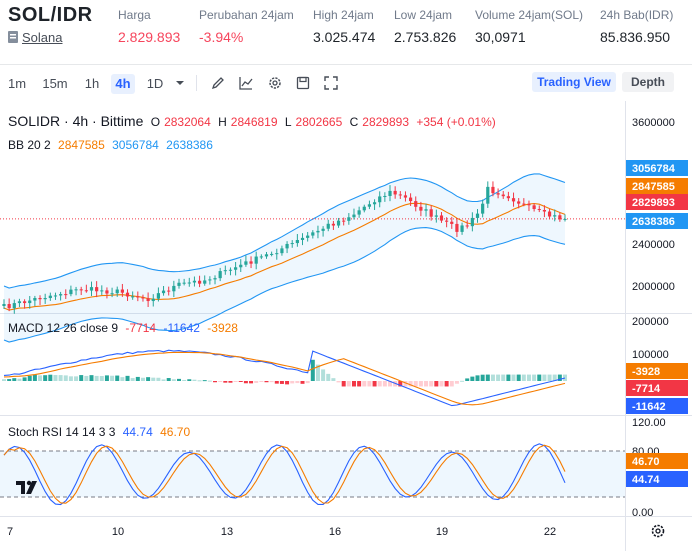 Image resolution: width=692 pixels, height=551 pixels. Describe the element at coordinates (312, 474) in the screenshot. I see `stoch-band-fill` at that location.